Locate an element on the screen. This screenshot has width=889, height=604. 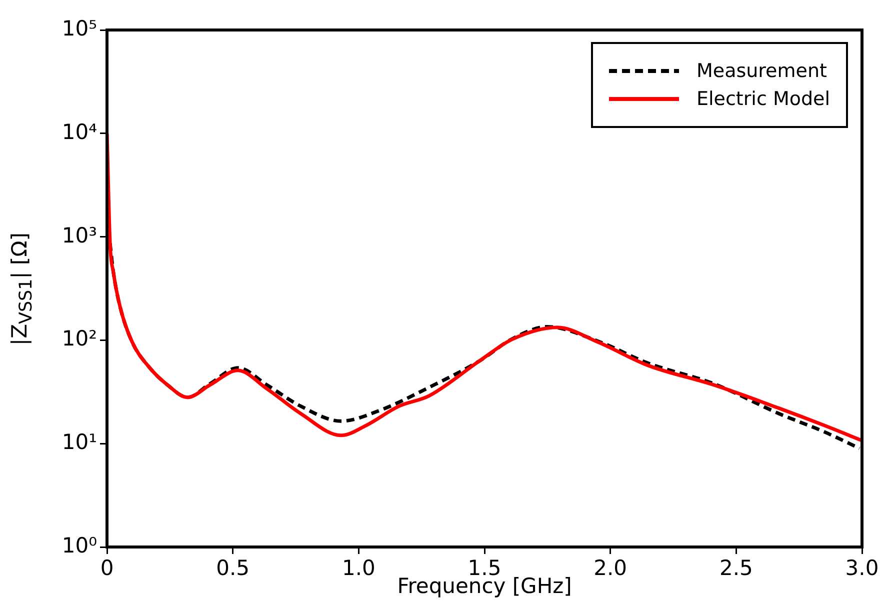
y-tick-label: 10⁵ is located at coordinates (79, 28).